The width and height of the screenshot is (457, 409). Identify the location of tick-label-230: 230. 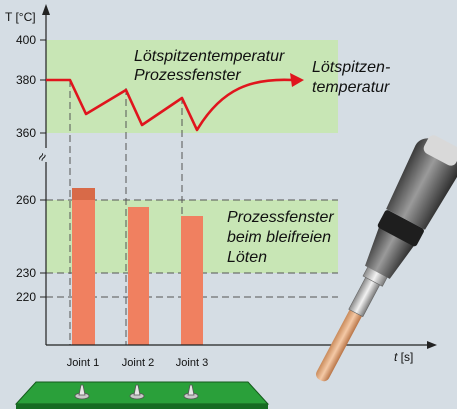
(26, 273).